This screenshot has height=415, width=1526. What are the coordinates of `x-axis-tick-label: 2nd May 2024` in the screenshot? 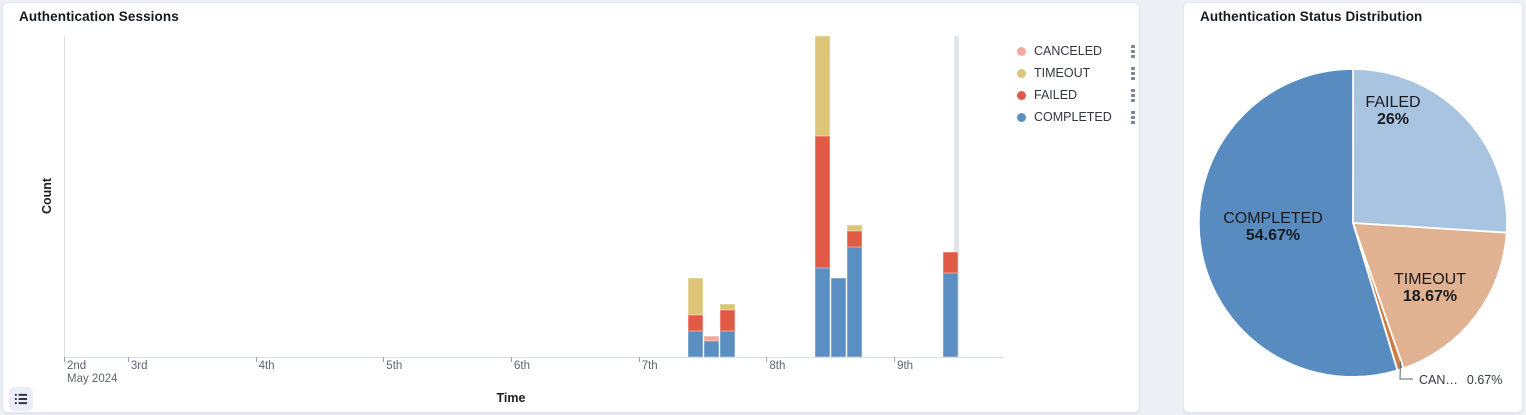 It's located at (92, 373).